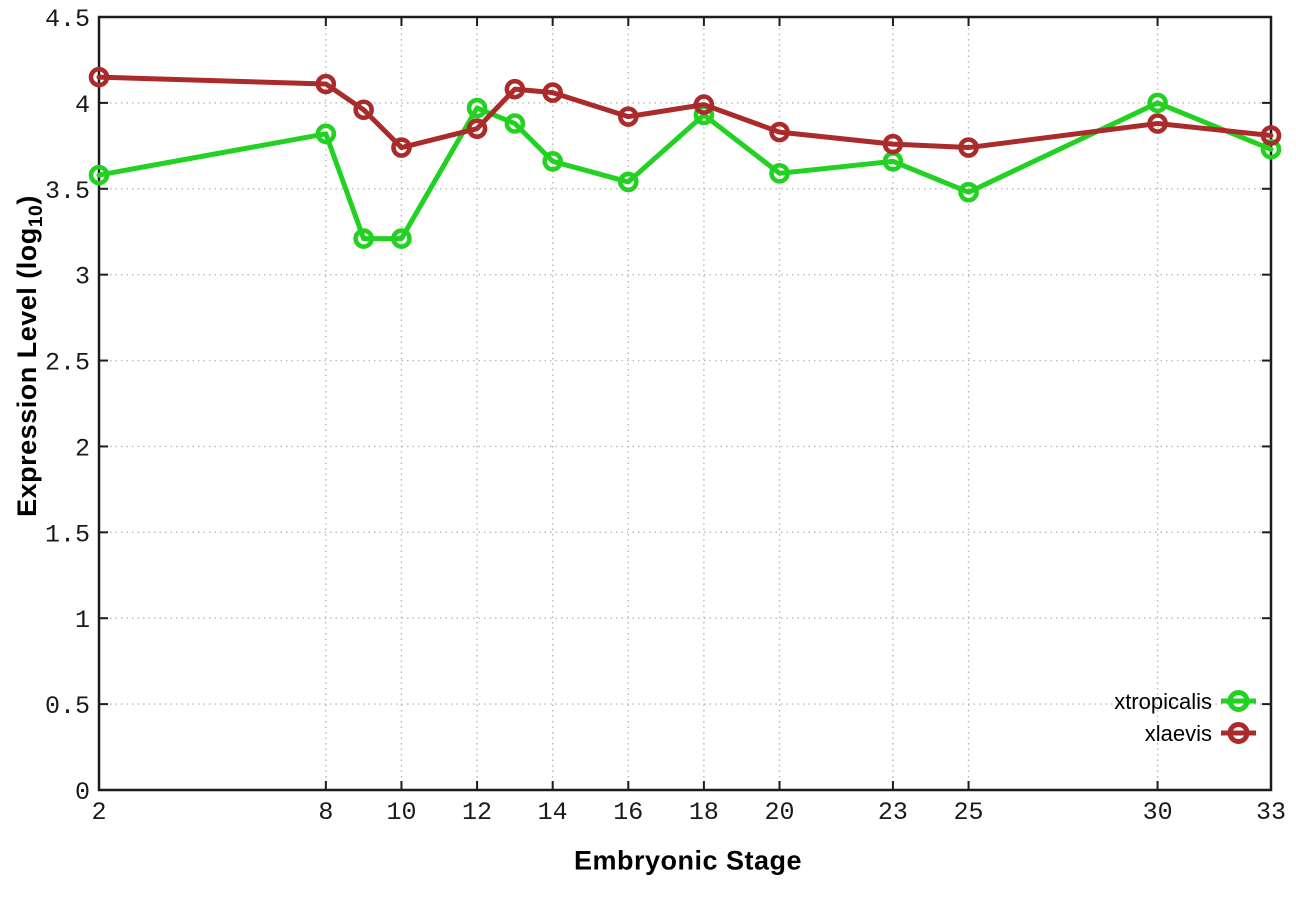 This screenshot has width=1296, height=907. What do you see at coordinates (688, 812) in the screenshot?
I see `x-tick-labels: 2 8 10 12 14 16 18 20 23 25 30 33` at bounding box center [688, 812].